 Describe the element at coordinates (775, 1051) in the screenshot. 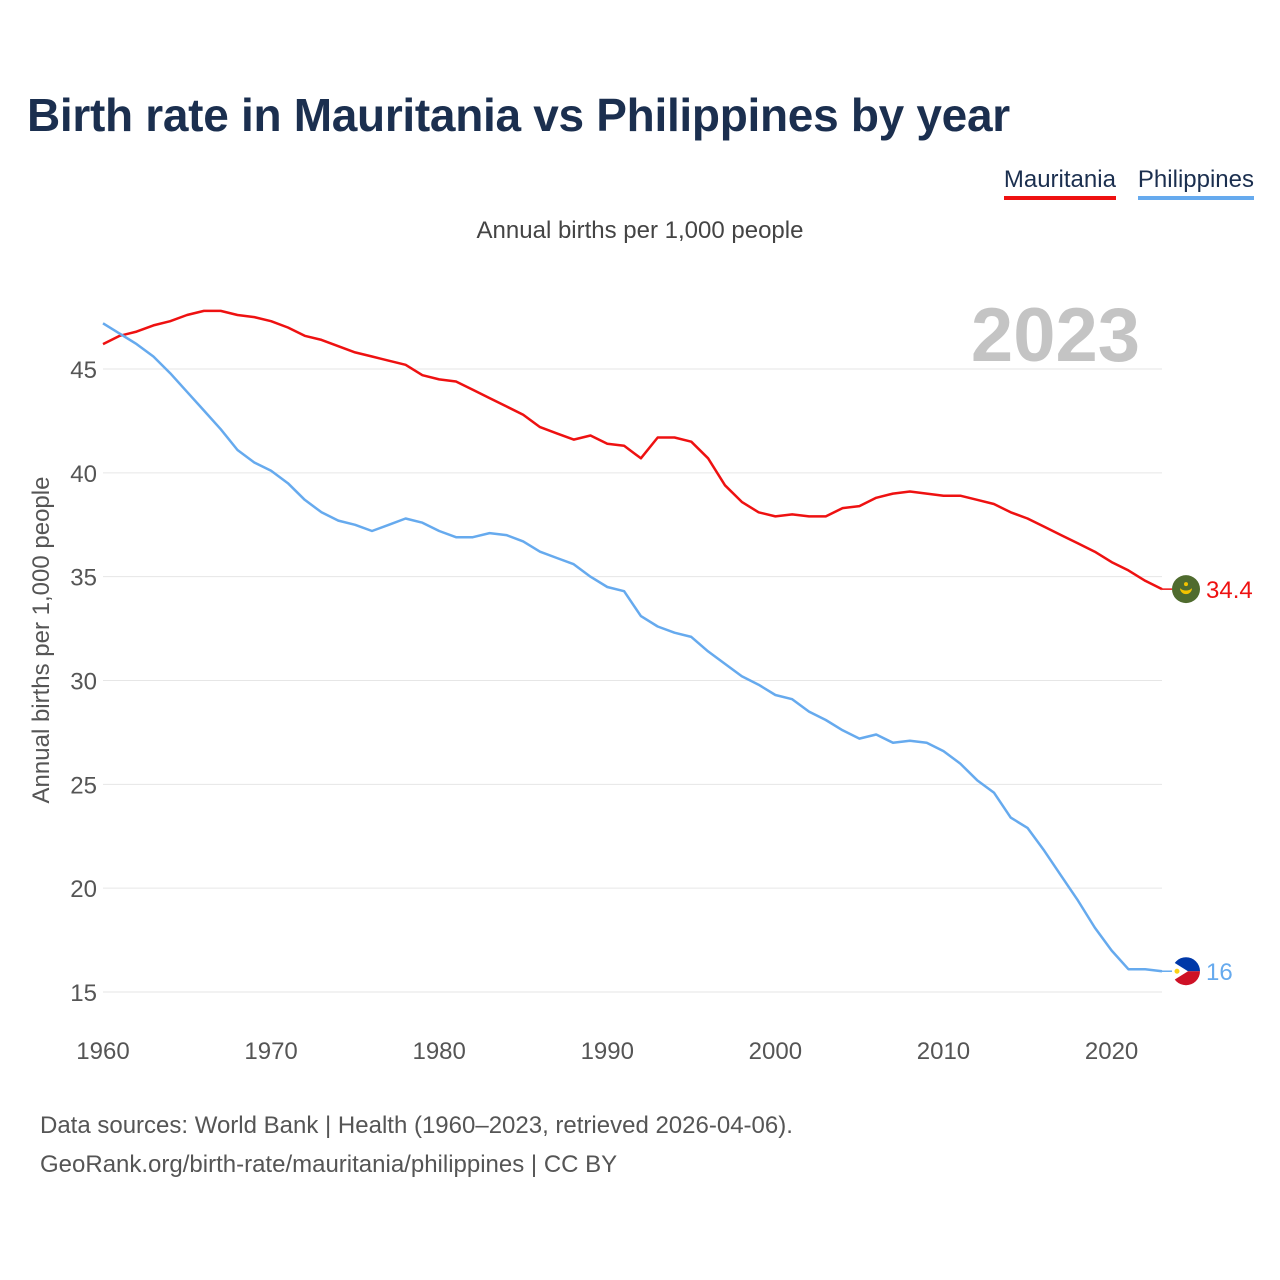

I see `x-tick-label: 2000` at that location.